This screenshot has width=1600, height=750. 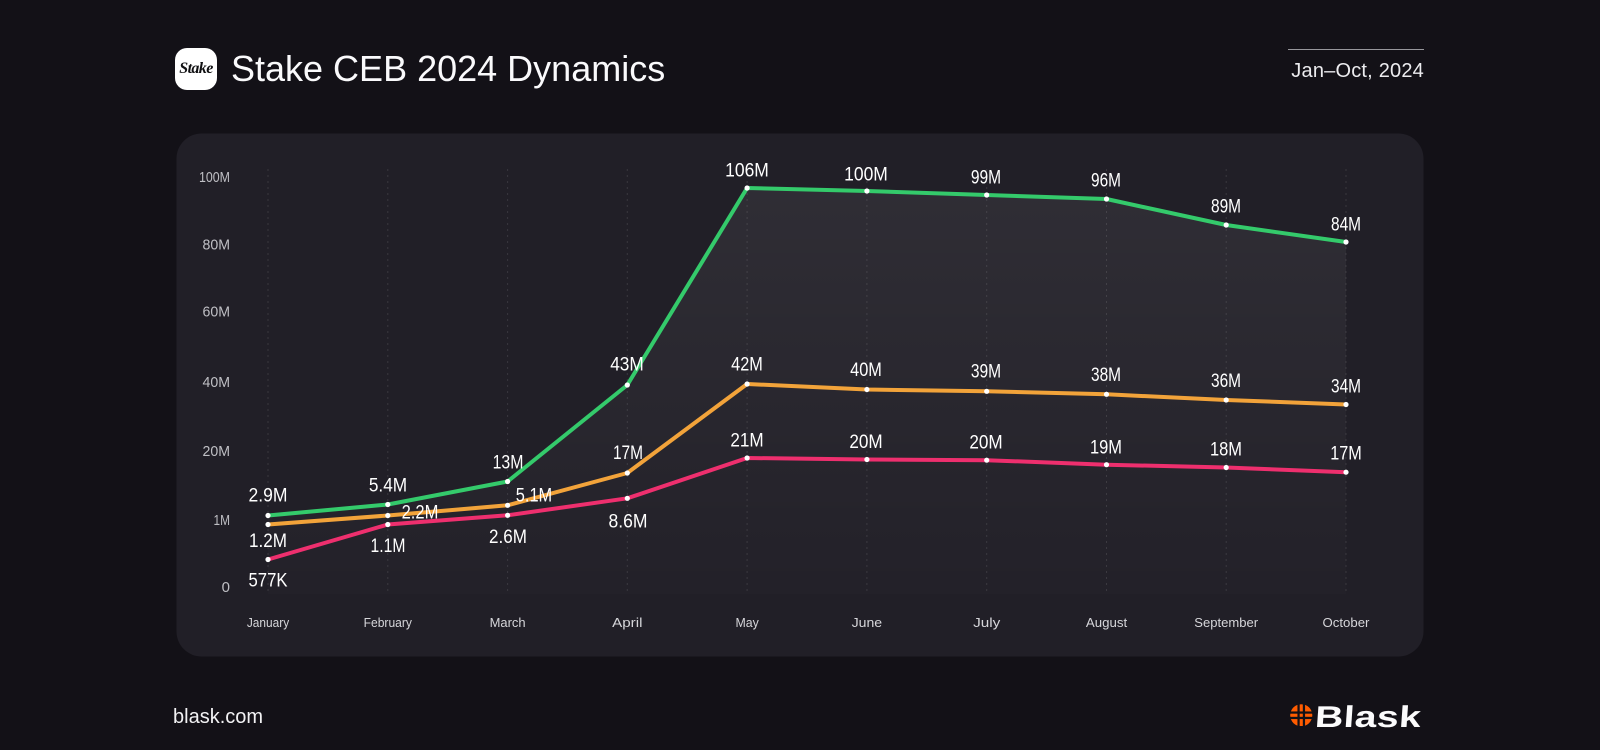 I want to click on svg-text: 2.9M, so click(x=268, y=496).